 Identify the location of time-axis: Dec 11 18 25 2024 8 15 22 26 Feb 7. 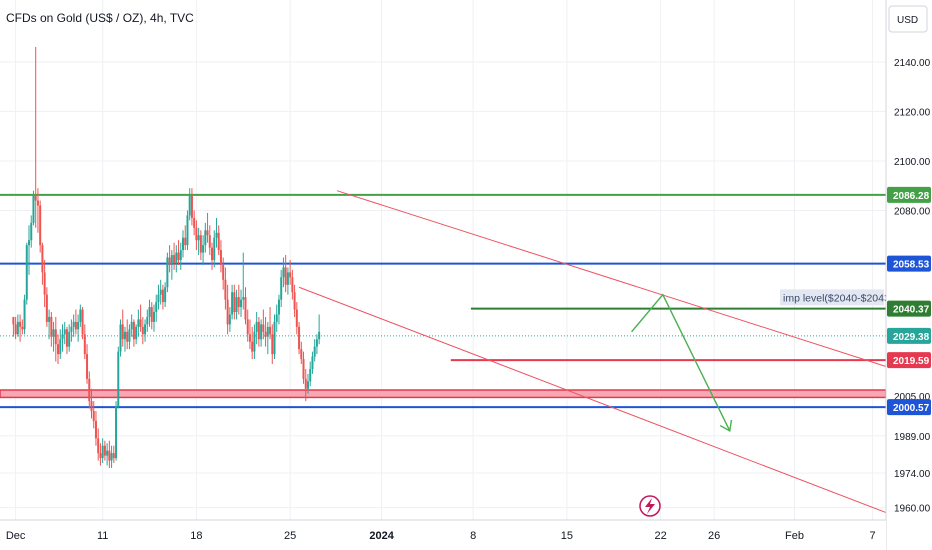
(443, 534).